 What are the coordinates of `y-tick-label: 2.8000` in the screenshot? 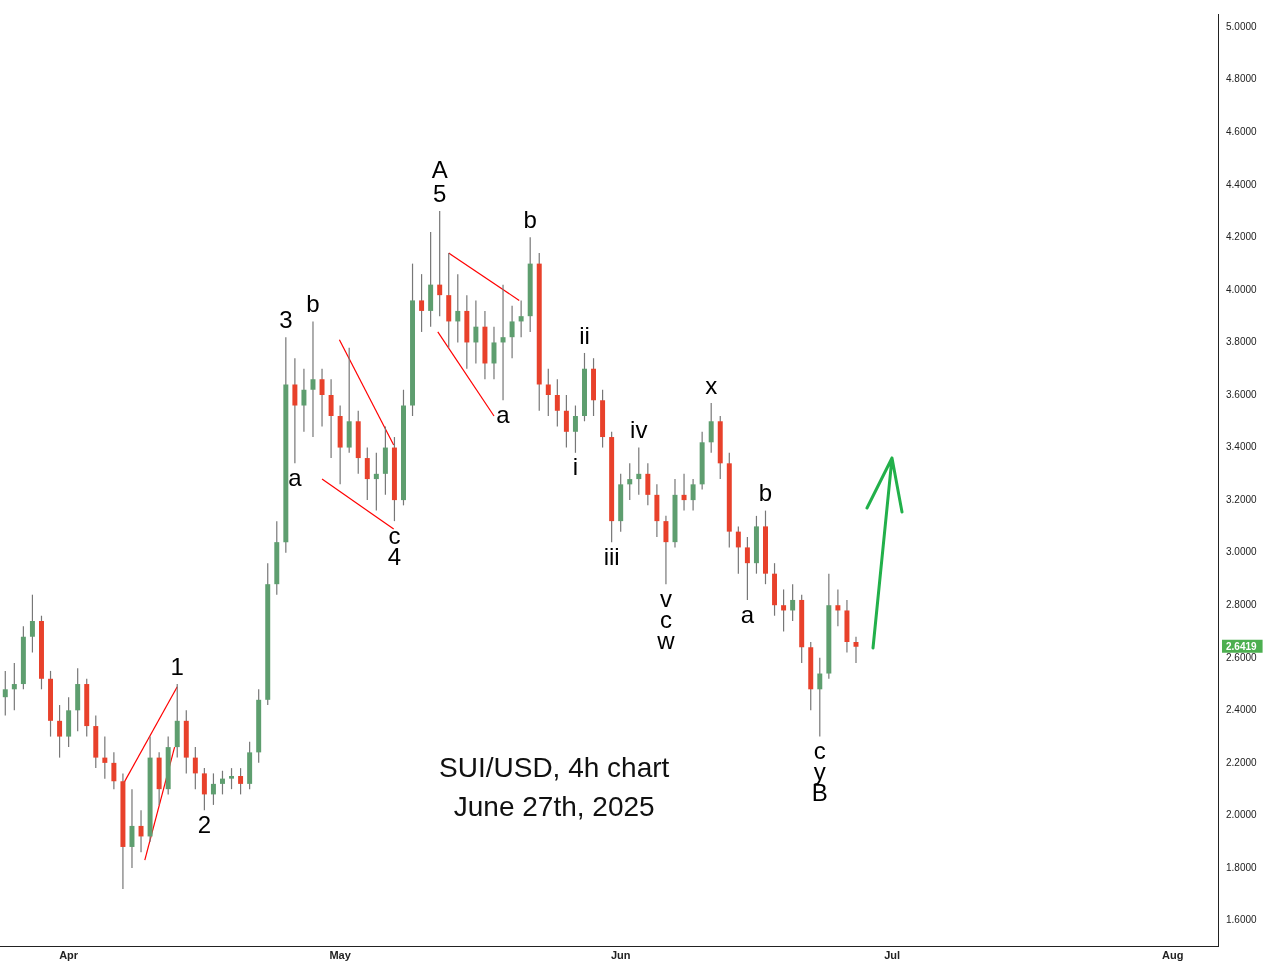 It's located at (1242, 604).